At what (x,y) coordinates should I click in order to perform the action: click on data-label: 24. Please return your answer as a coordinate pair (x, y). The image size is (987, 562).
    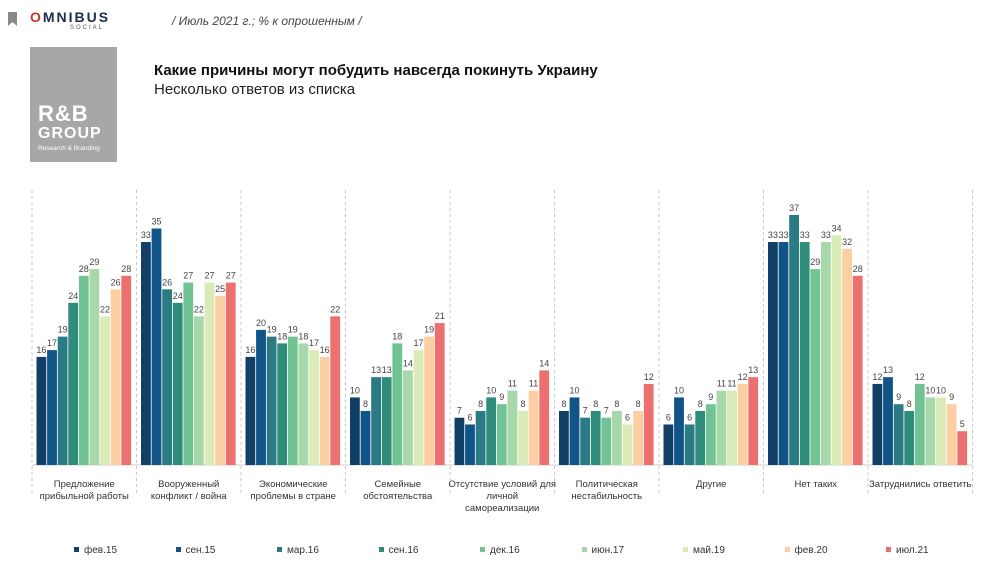
    Looking at the image, I should click on (73, 296).